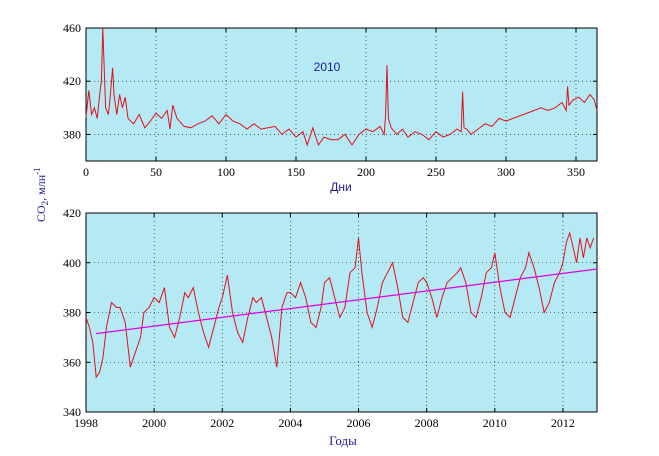 This screenshot has width=659, height=456. What do you see at coordinates (86, 172) in the screenshot?
I see `top-chart-x-tick-label: 0` at bounding box center [86, 172].